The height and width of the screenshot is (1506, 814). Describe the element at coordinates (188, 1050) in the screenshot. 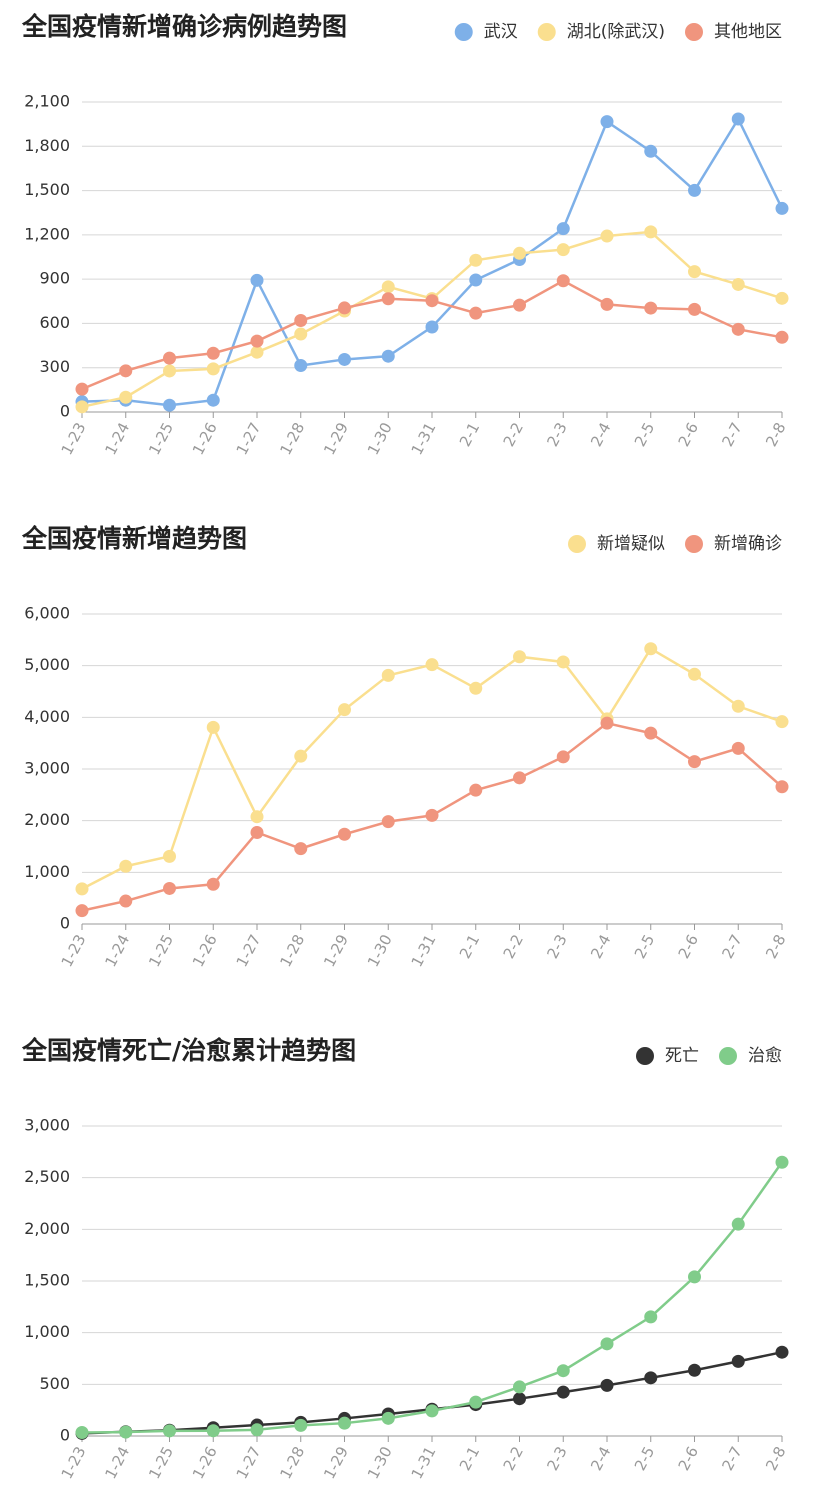

I see `chart-title: 全国疫情死亡/治愈累计趋势图` at that location.